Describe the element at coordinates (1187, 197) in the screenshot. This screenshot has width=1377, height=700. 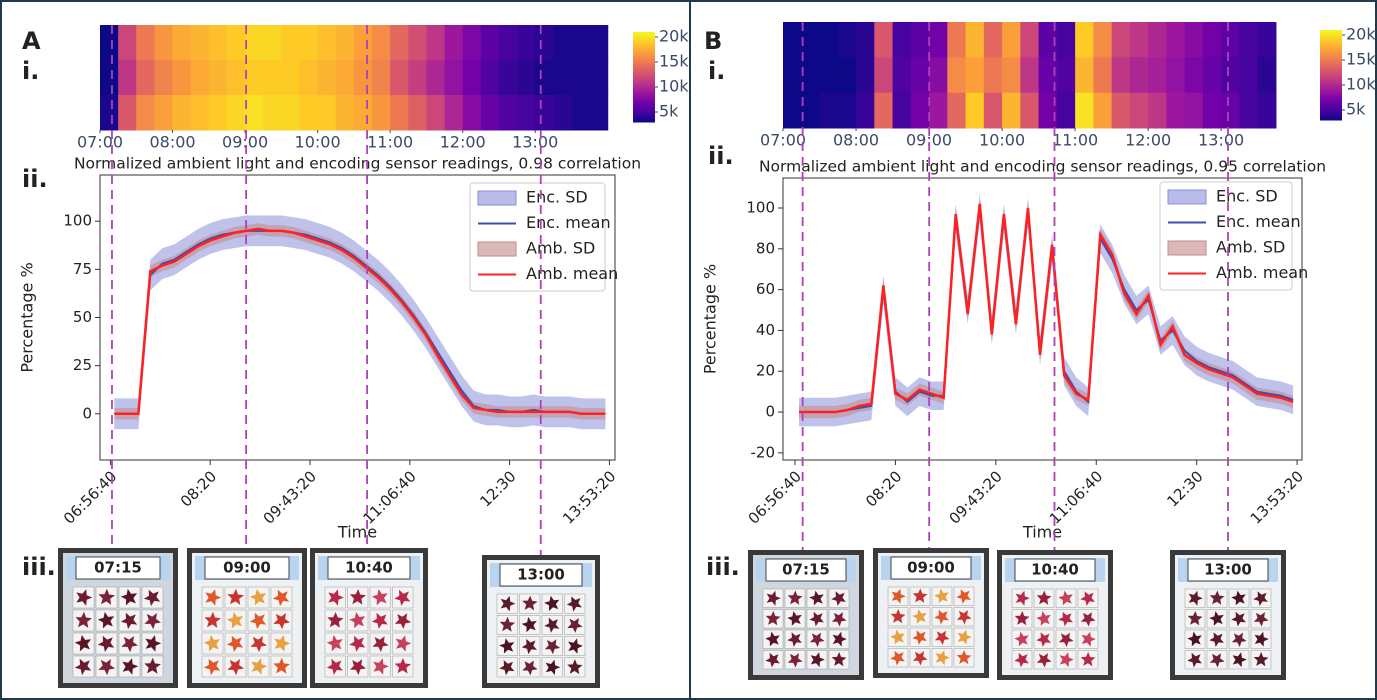
I see `legend-swatch` at that location.